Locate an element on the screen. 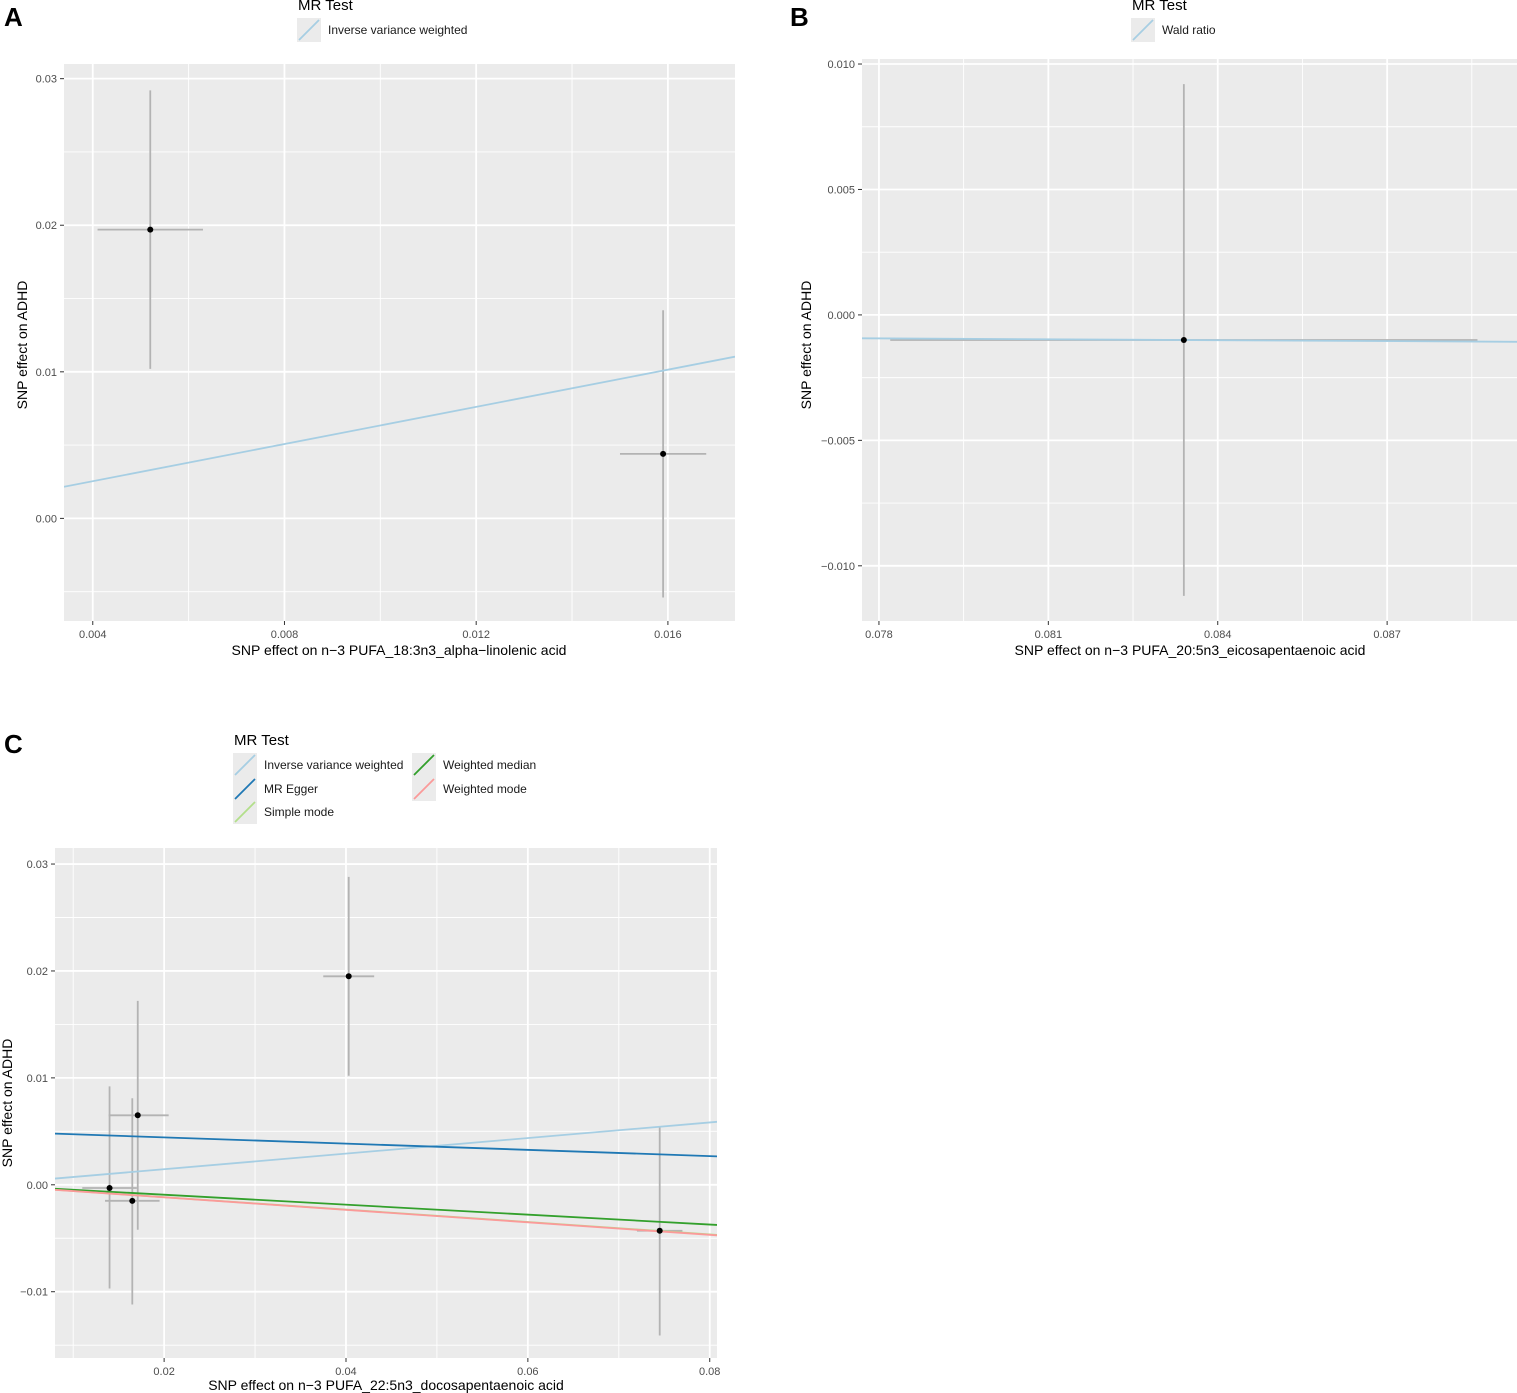  legend-item: Simple mode is located at coordinates (283, 812).